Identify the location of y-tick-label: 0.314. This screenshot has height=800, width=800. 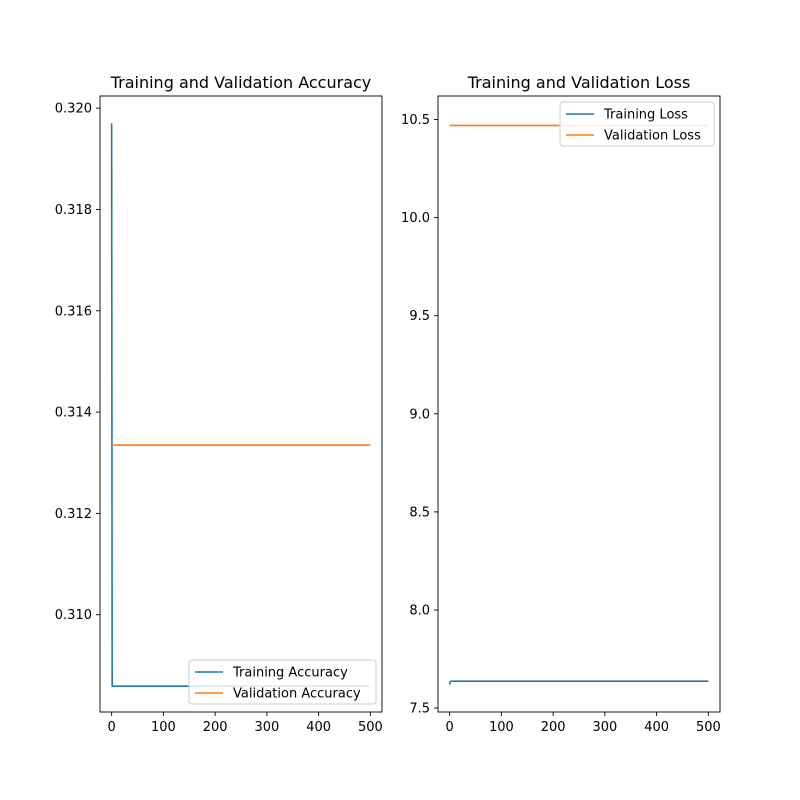
(73, 413).